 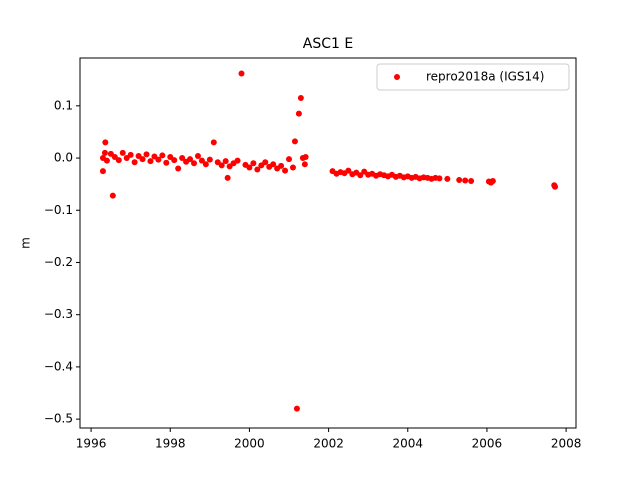 I want to click on legend-label: repro2018a (IGS14), so click(x=485, y=77).